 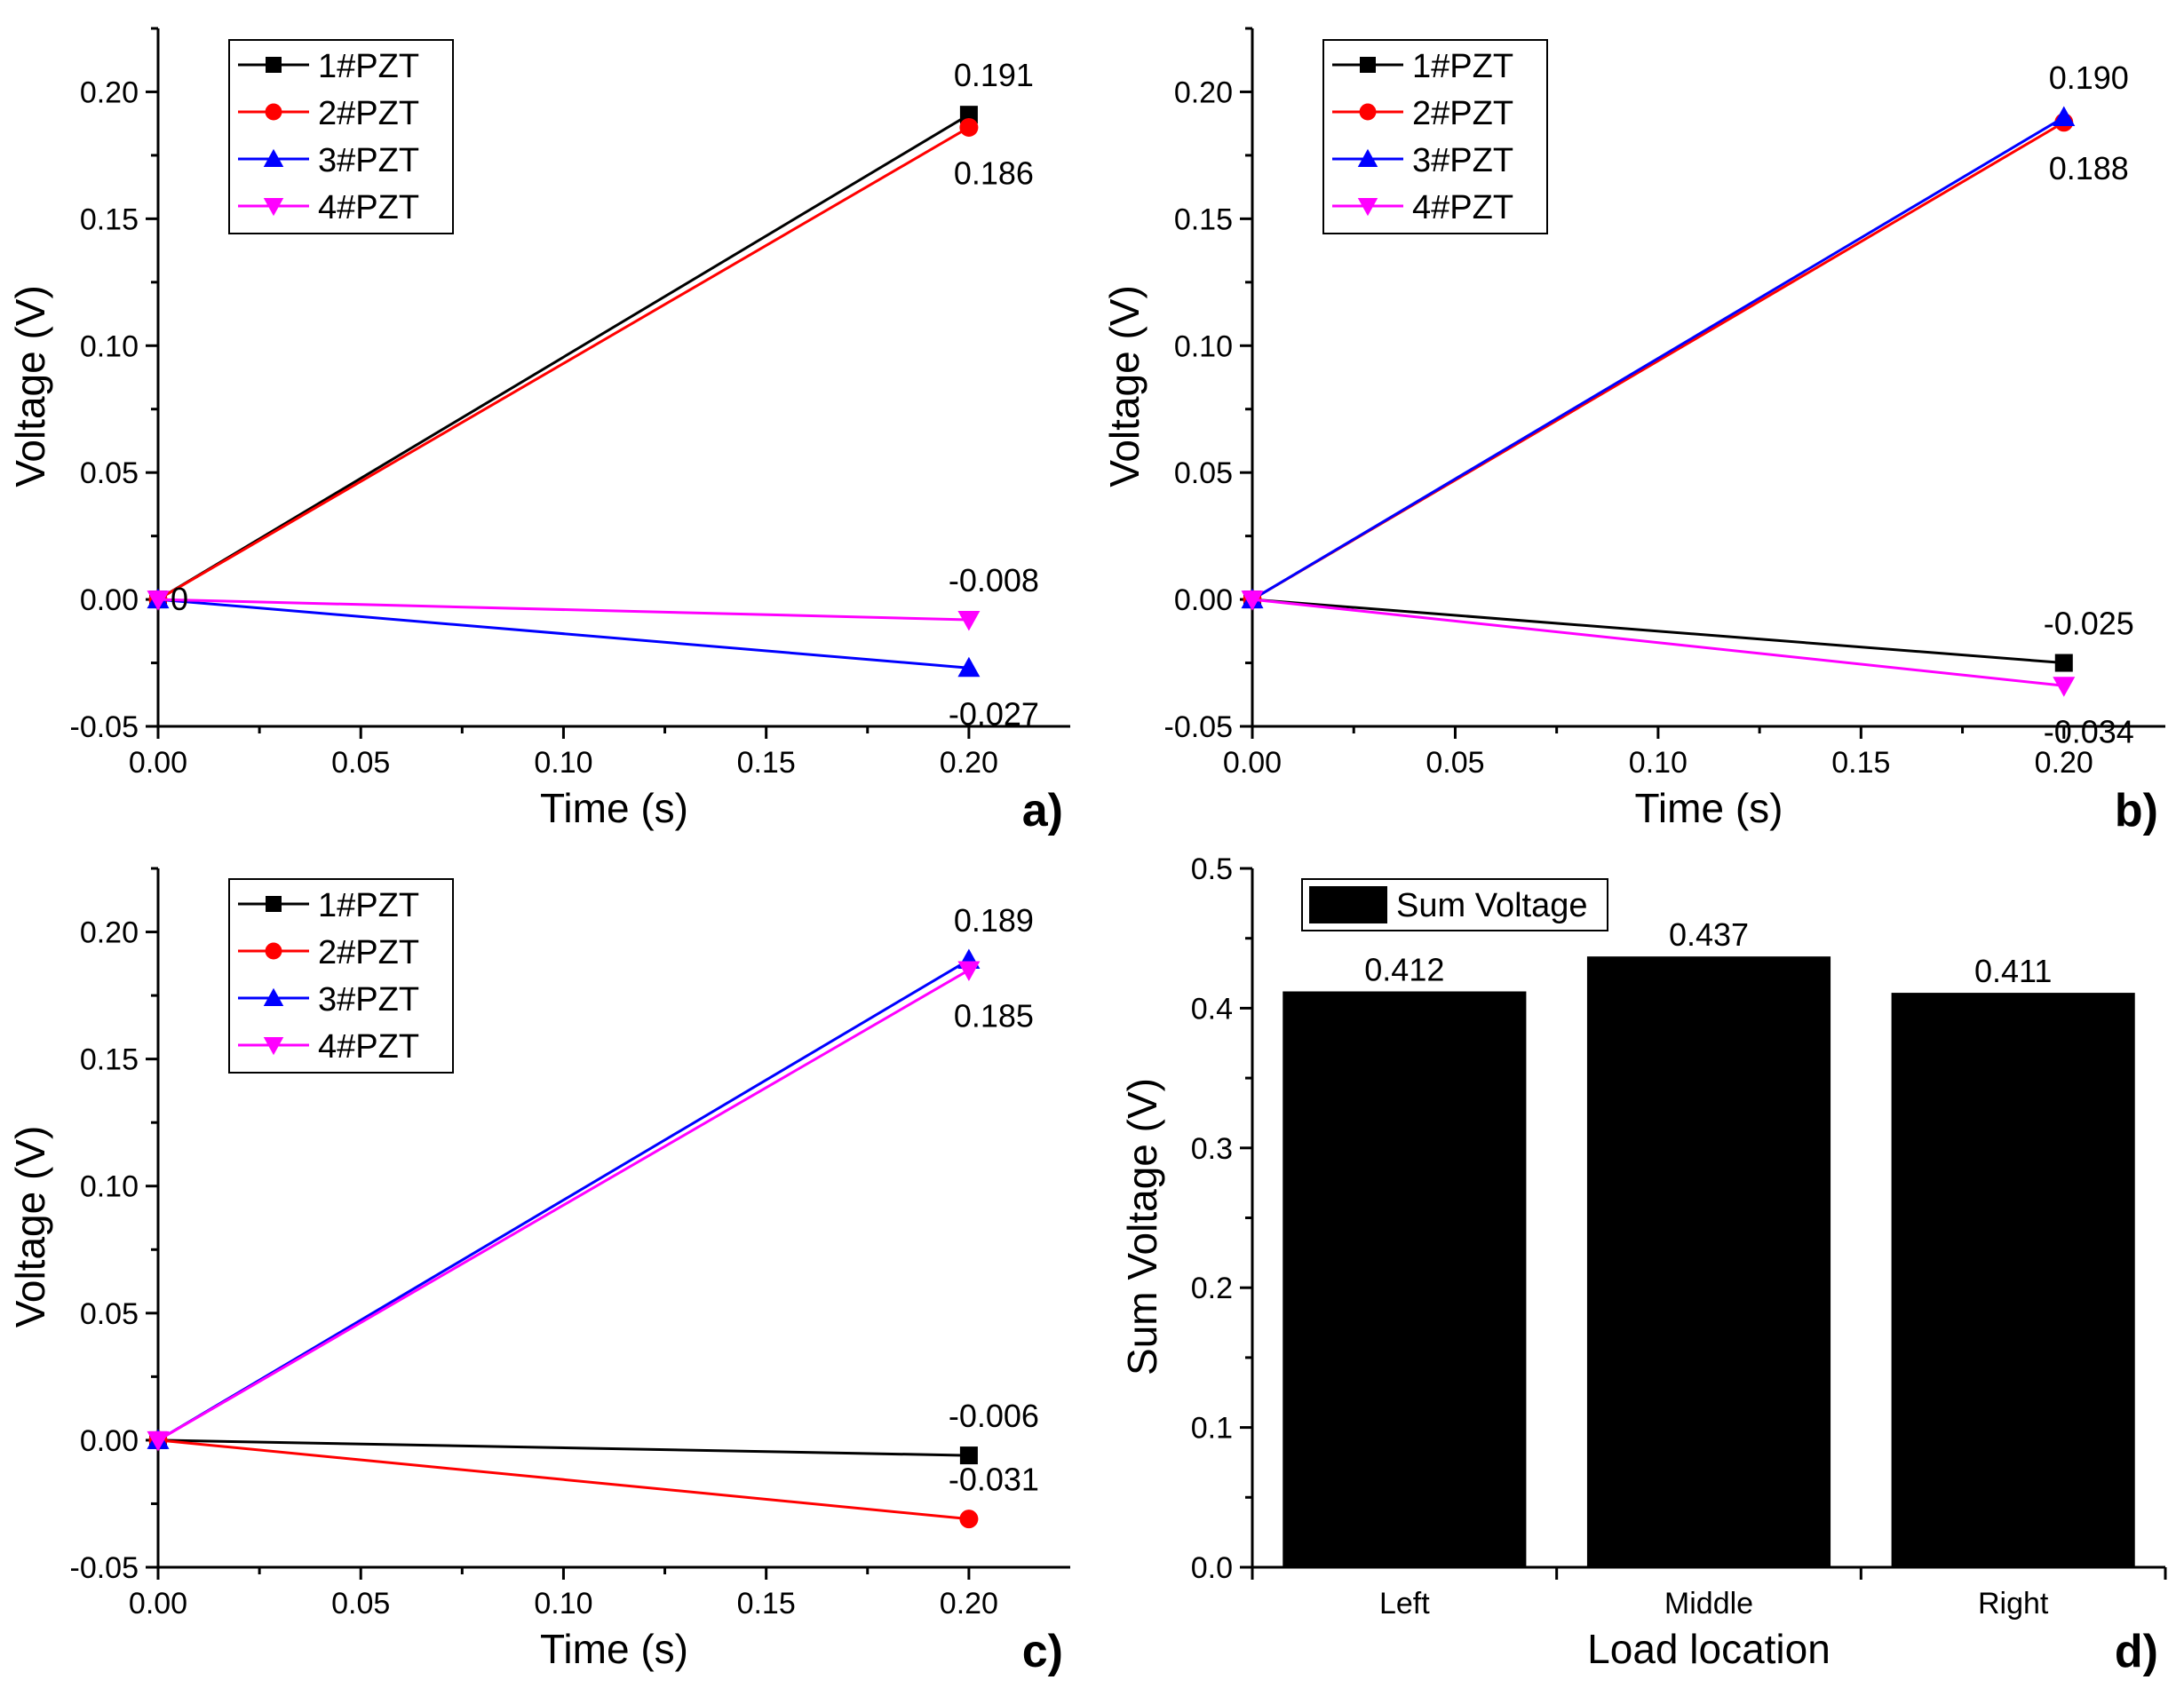 What do you see at coordinates (994, 173) in the screenshot?
I see `data-label: 0.186` at bounding box center [994, 173].